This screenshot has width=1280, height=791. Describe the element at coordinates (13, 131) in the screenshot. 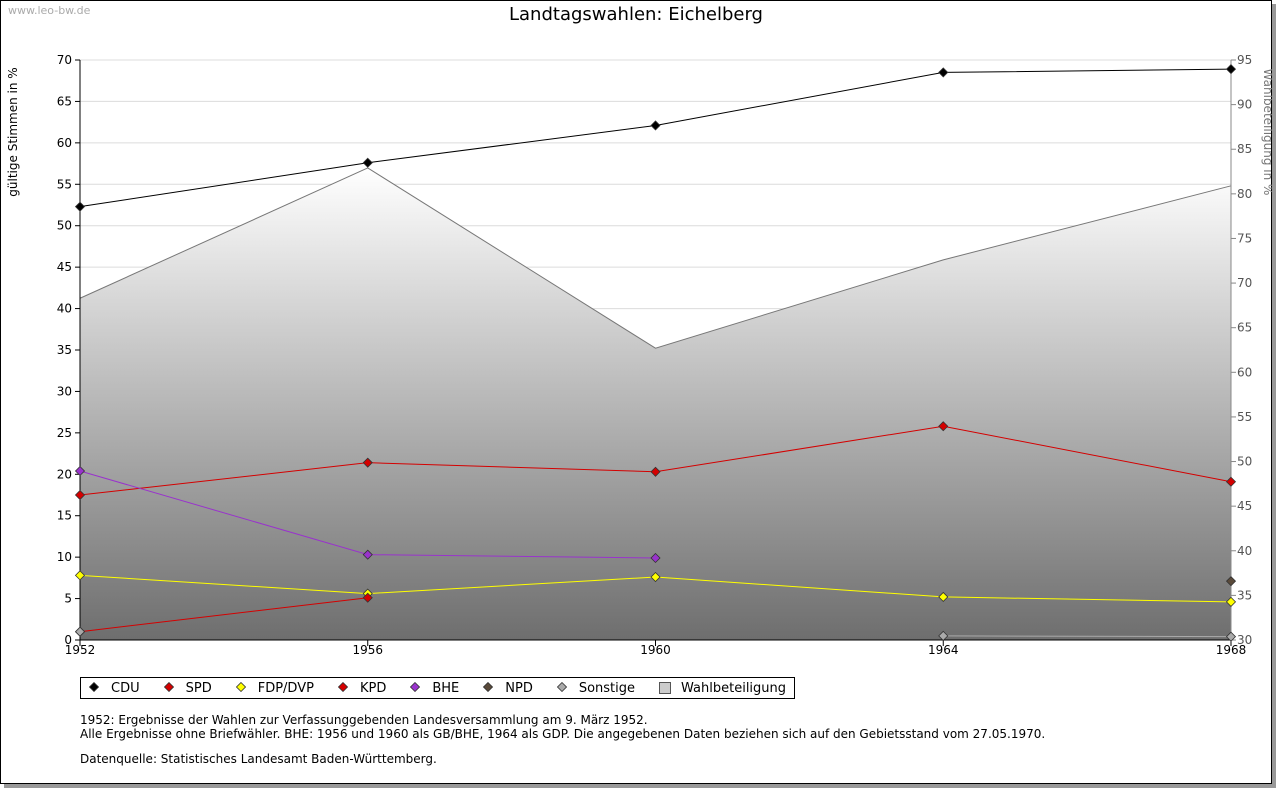

I see `y-axis-label: gültige Stimmen in %` at that location.